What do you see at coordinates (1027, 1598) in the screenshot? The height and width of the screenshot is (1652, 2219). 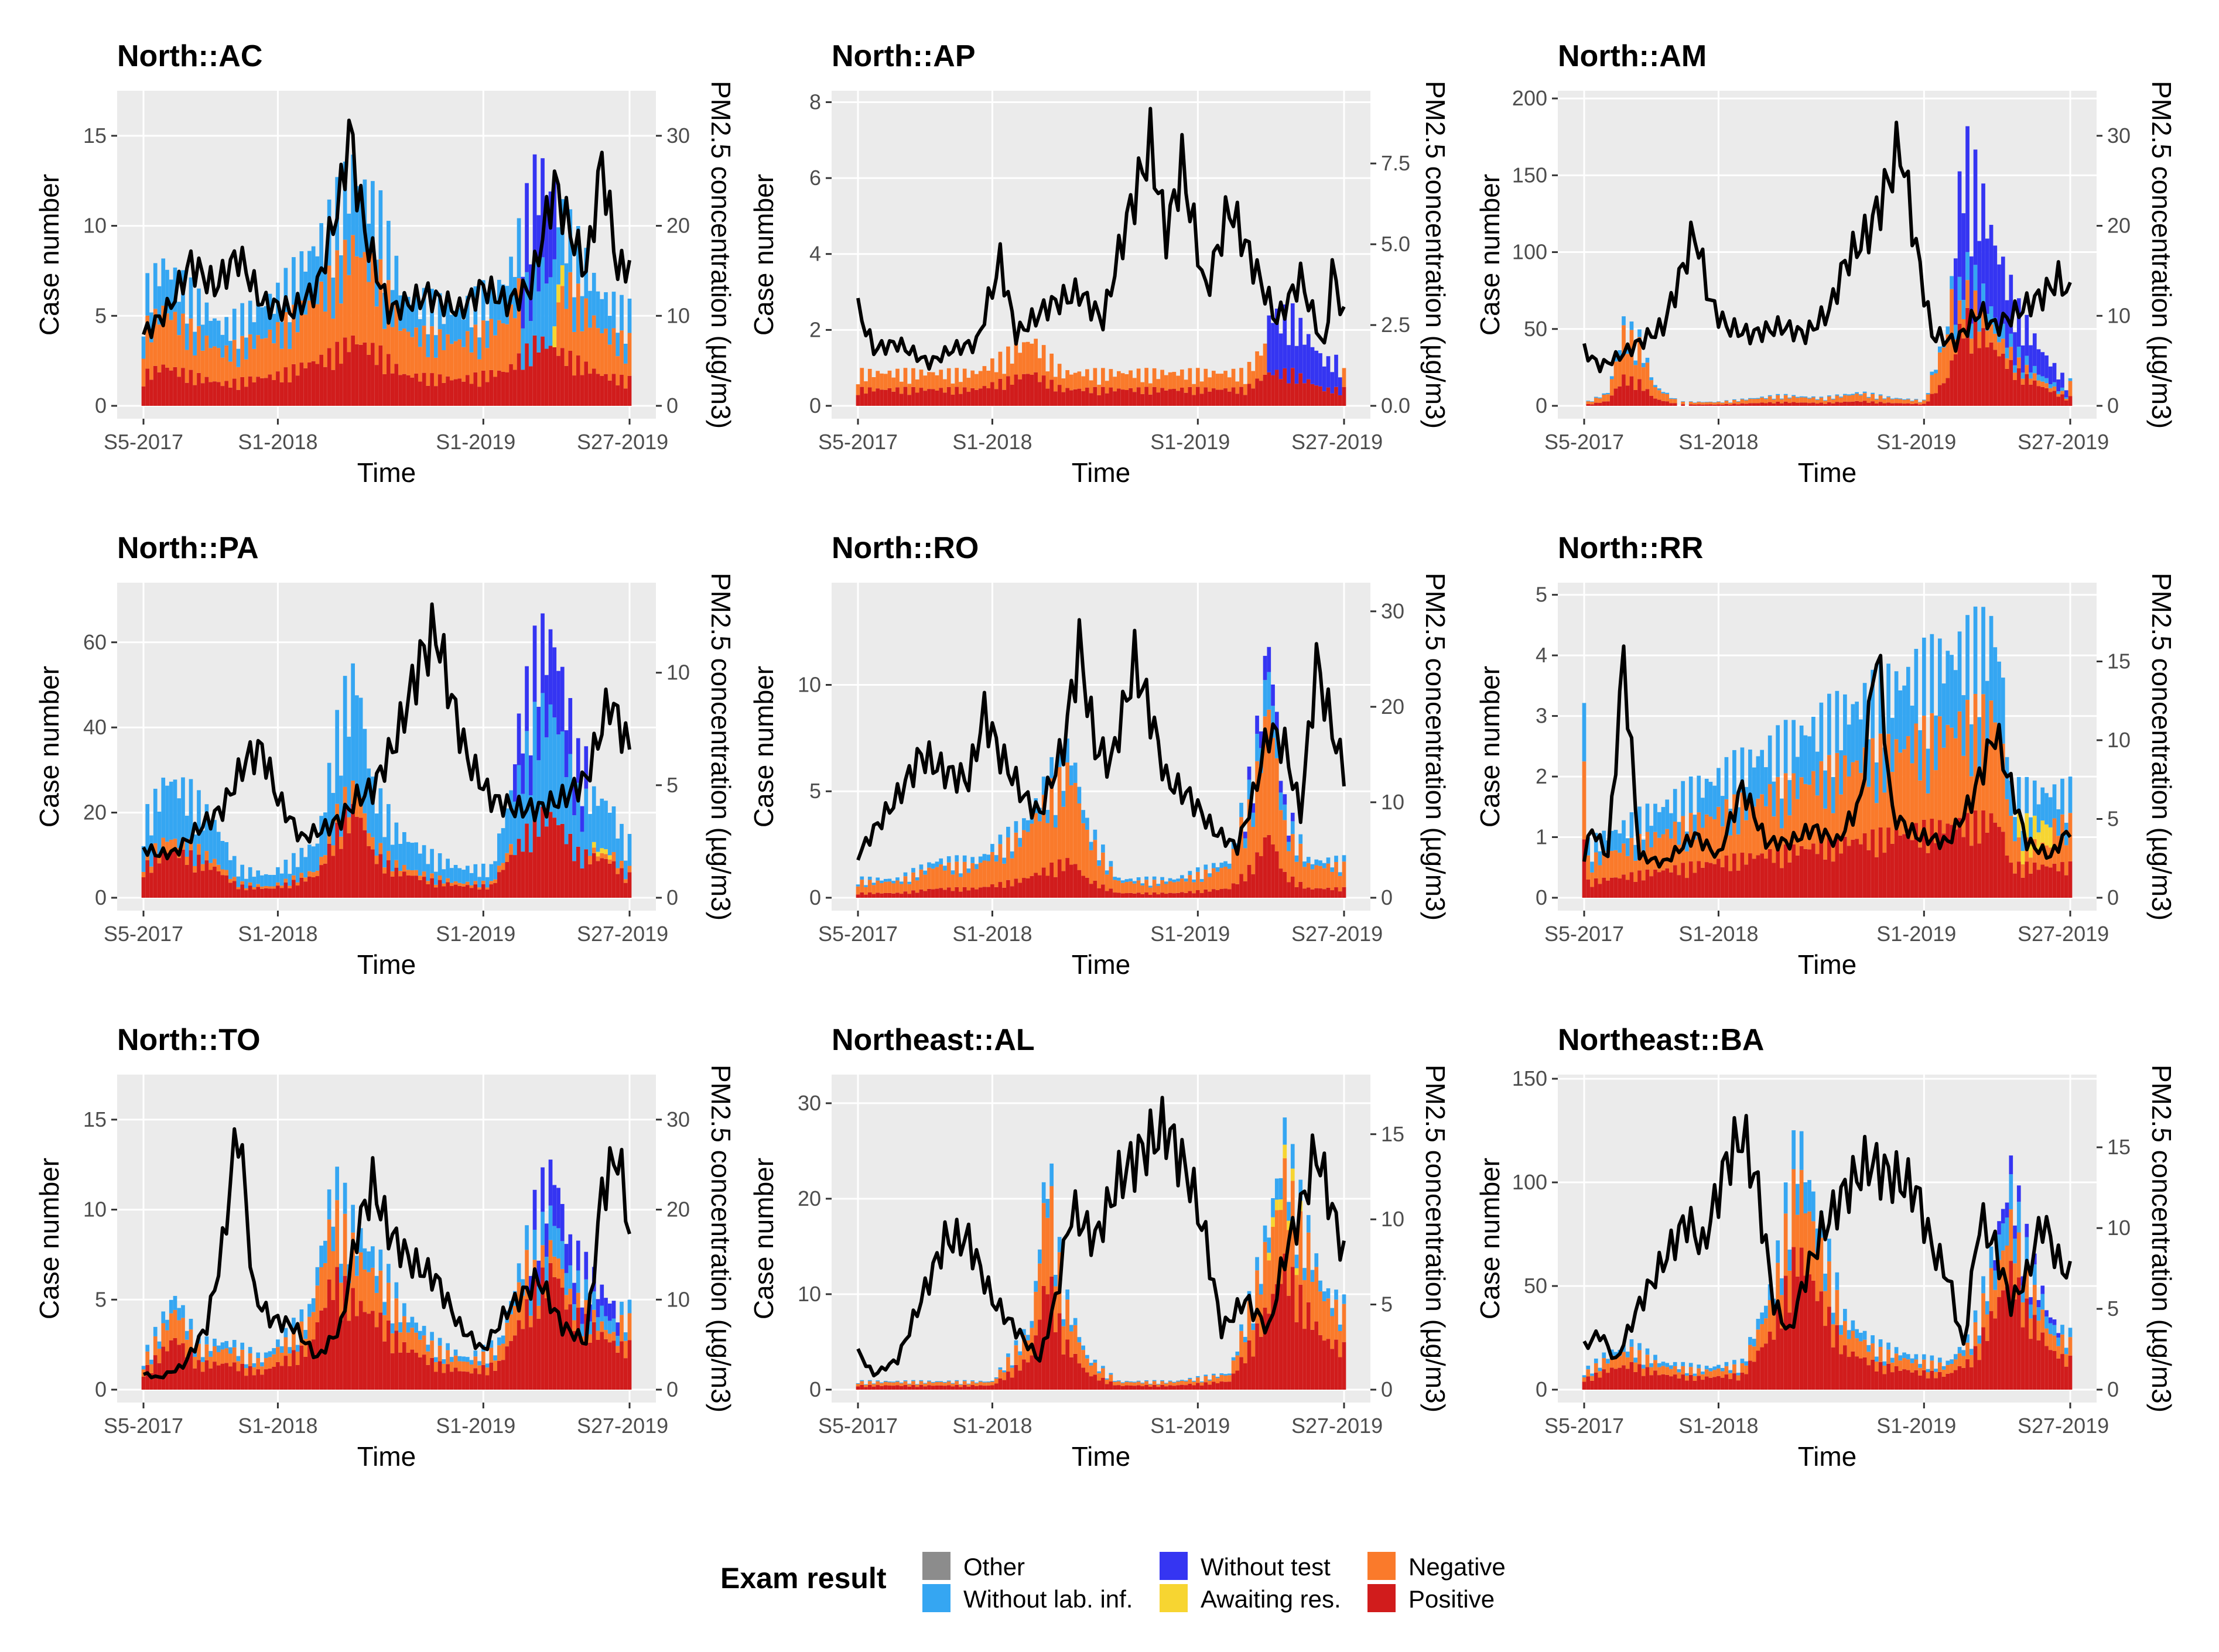 I see `legend-item: Without lab. inf.` at bounding box center [1027, 1598].